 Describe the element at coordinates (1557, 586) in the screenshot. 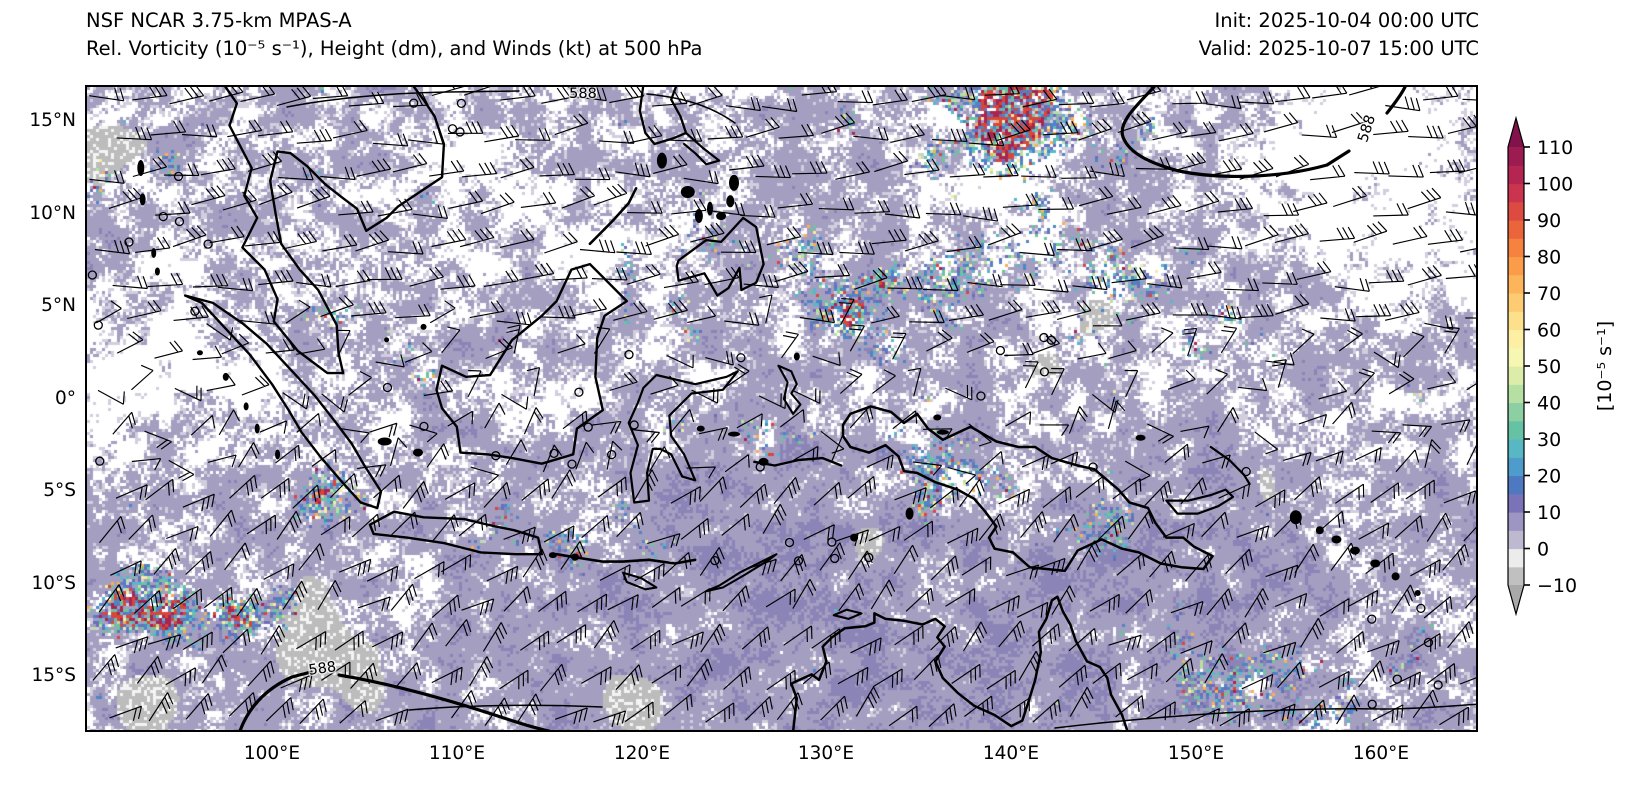

I see `colorbar-tick-label: −10` at that location.